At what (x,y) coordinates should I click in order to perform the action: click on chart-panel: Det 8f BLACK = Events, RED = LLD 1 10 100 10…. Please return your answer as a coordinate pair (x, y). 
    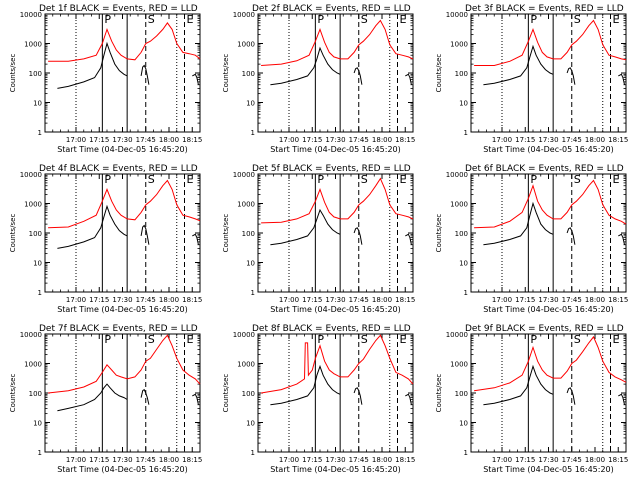
    Looking at the image, I should click on (318, 399).